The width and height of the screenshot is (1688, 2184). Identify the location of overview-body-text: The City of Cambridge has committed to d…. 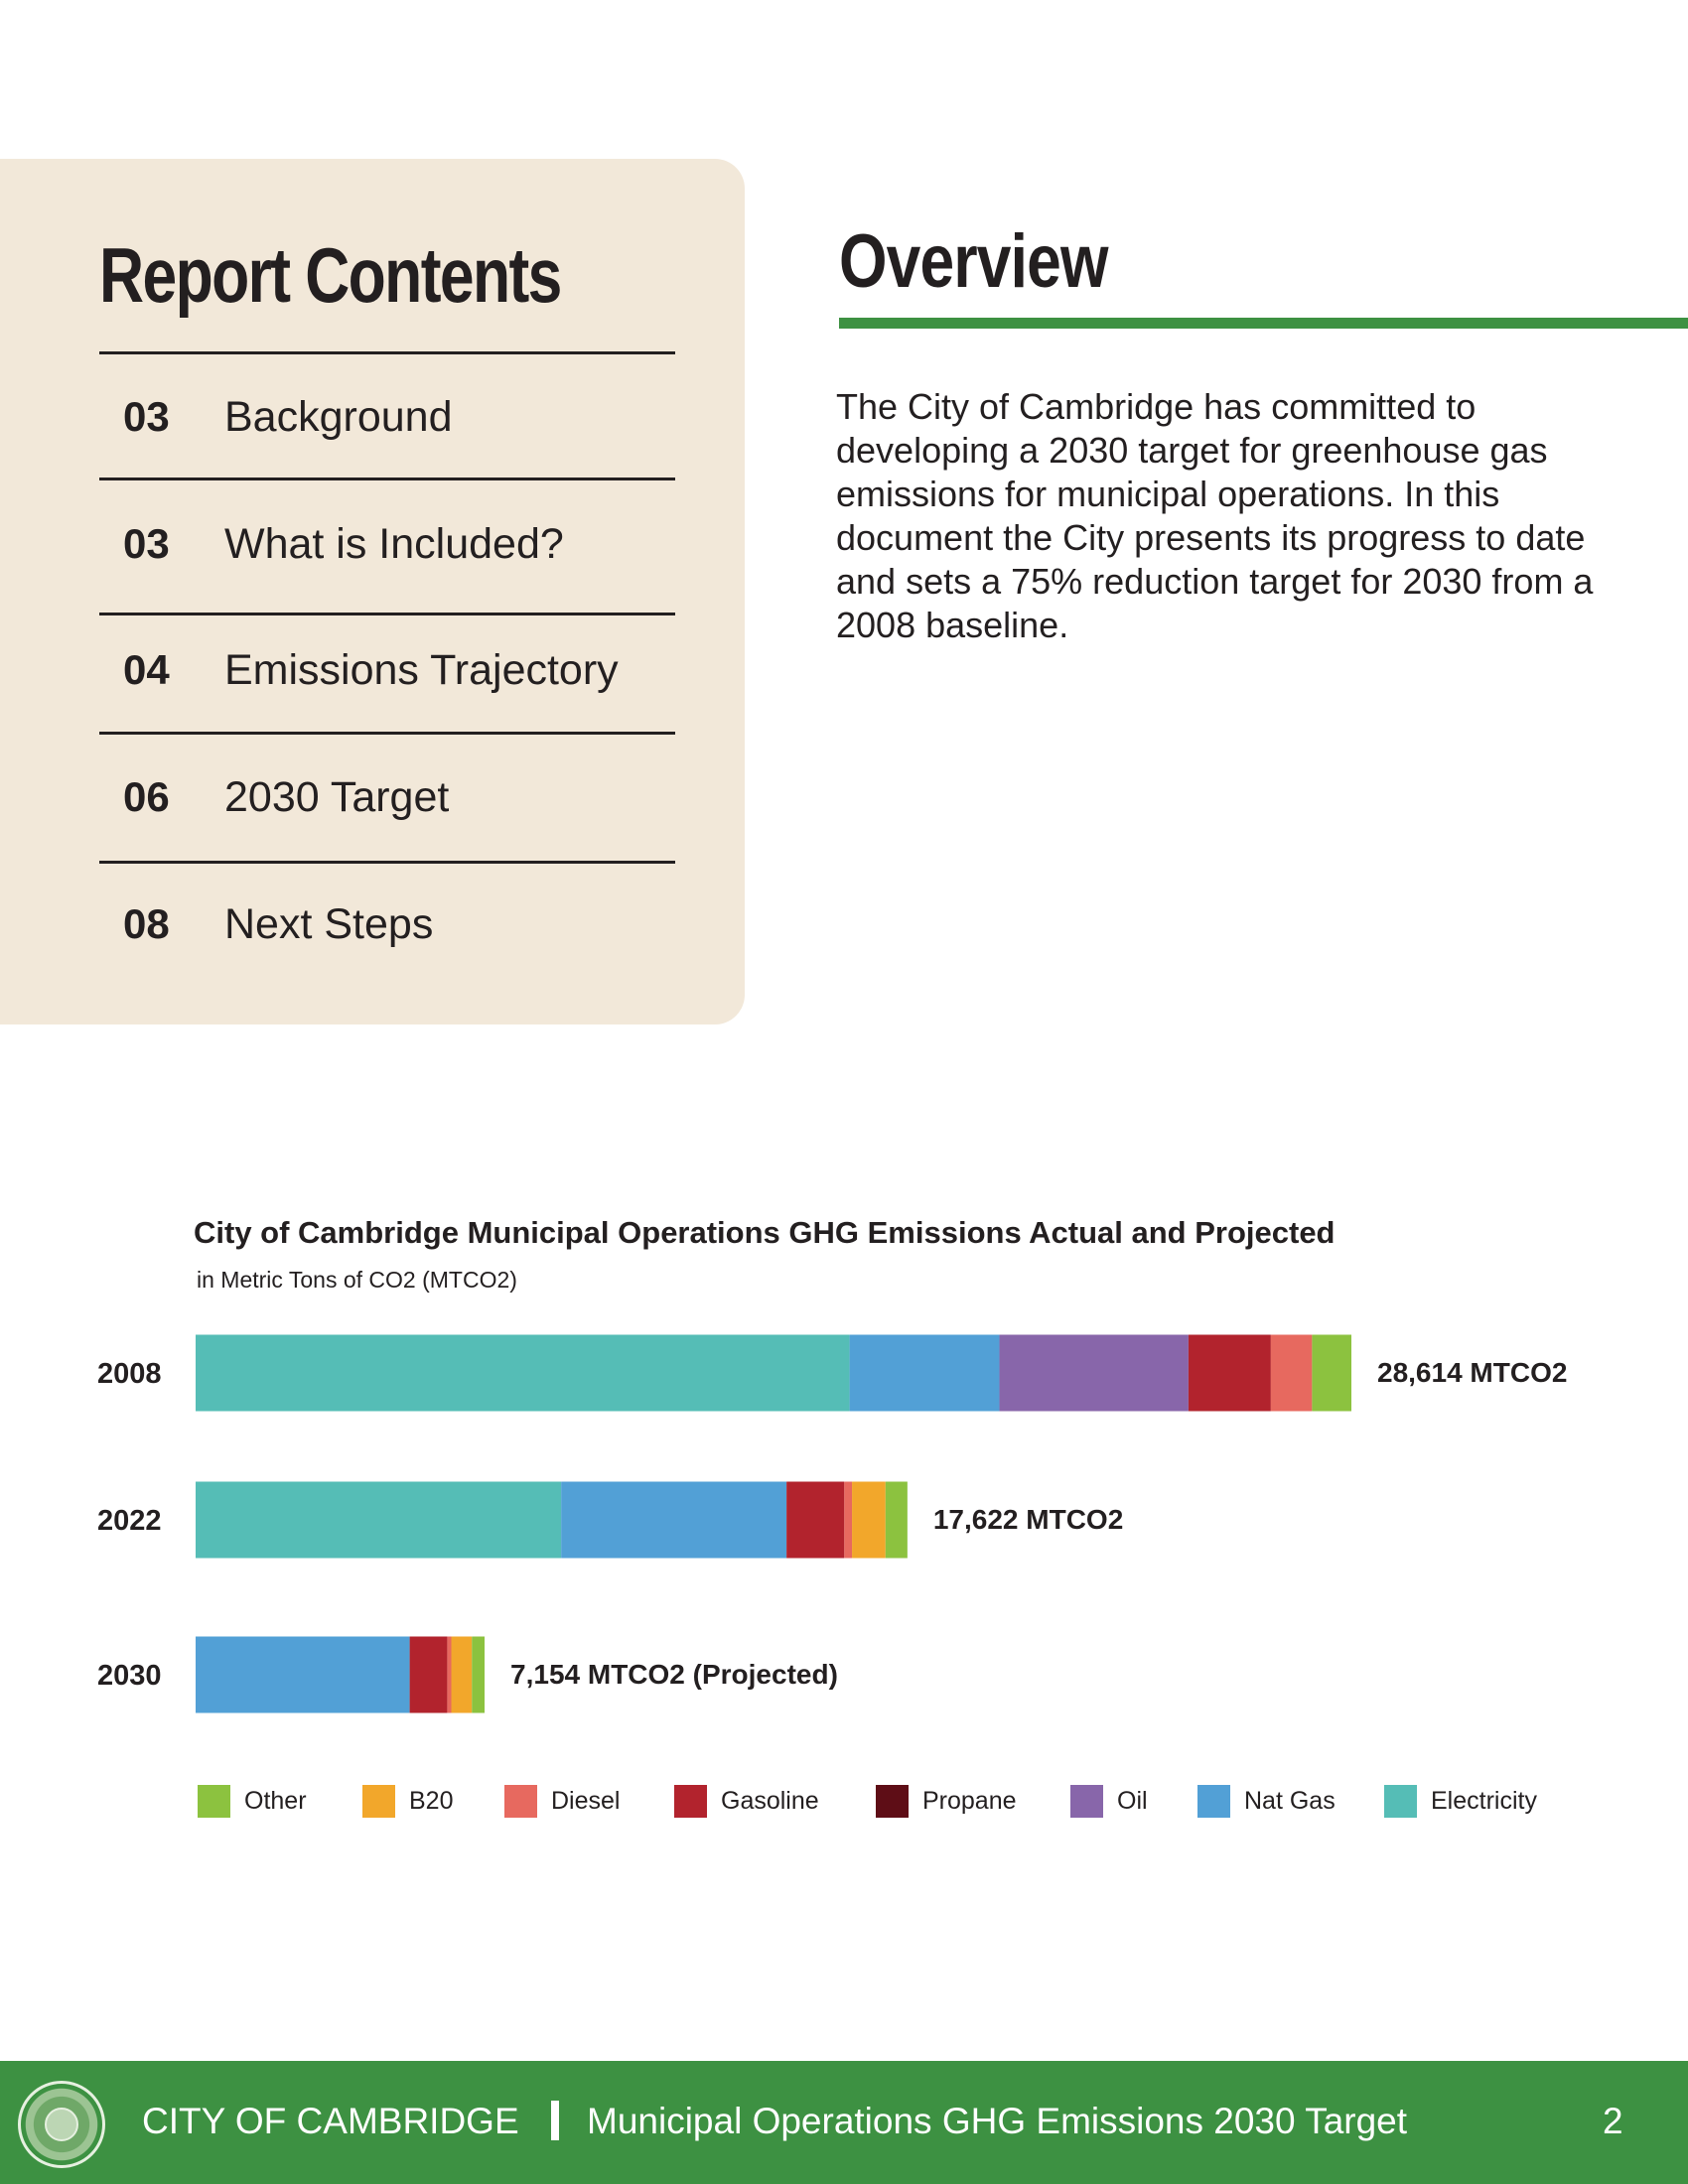
(1215, 515).